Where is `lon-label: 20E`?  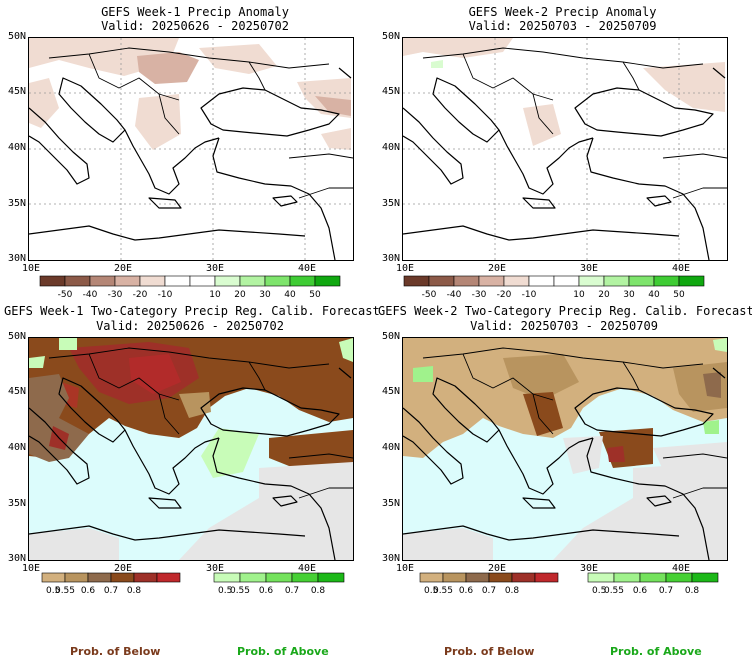 lon-label: 20E is located at coordinates (123, 568).